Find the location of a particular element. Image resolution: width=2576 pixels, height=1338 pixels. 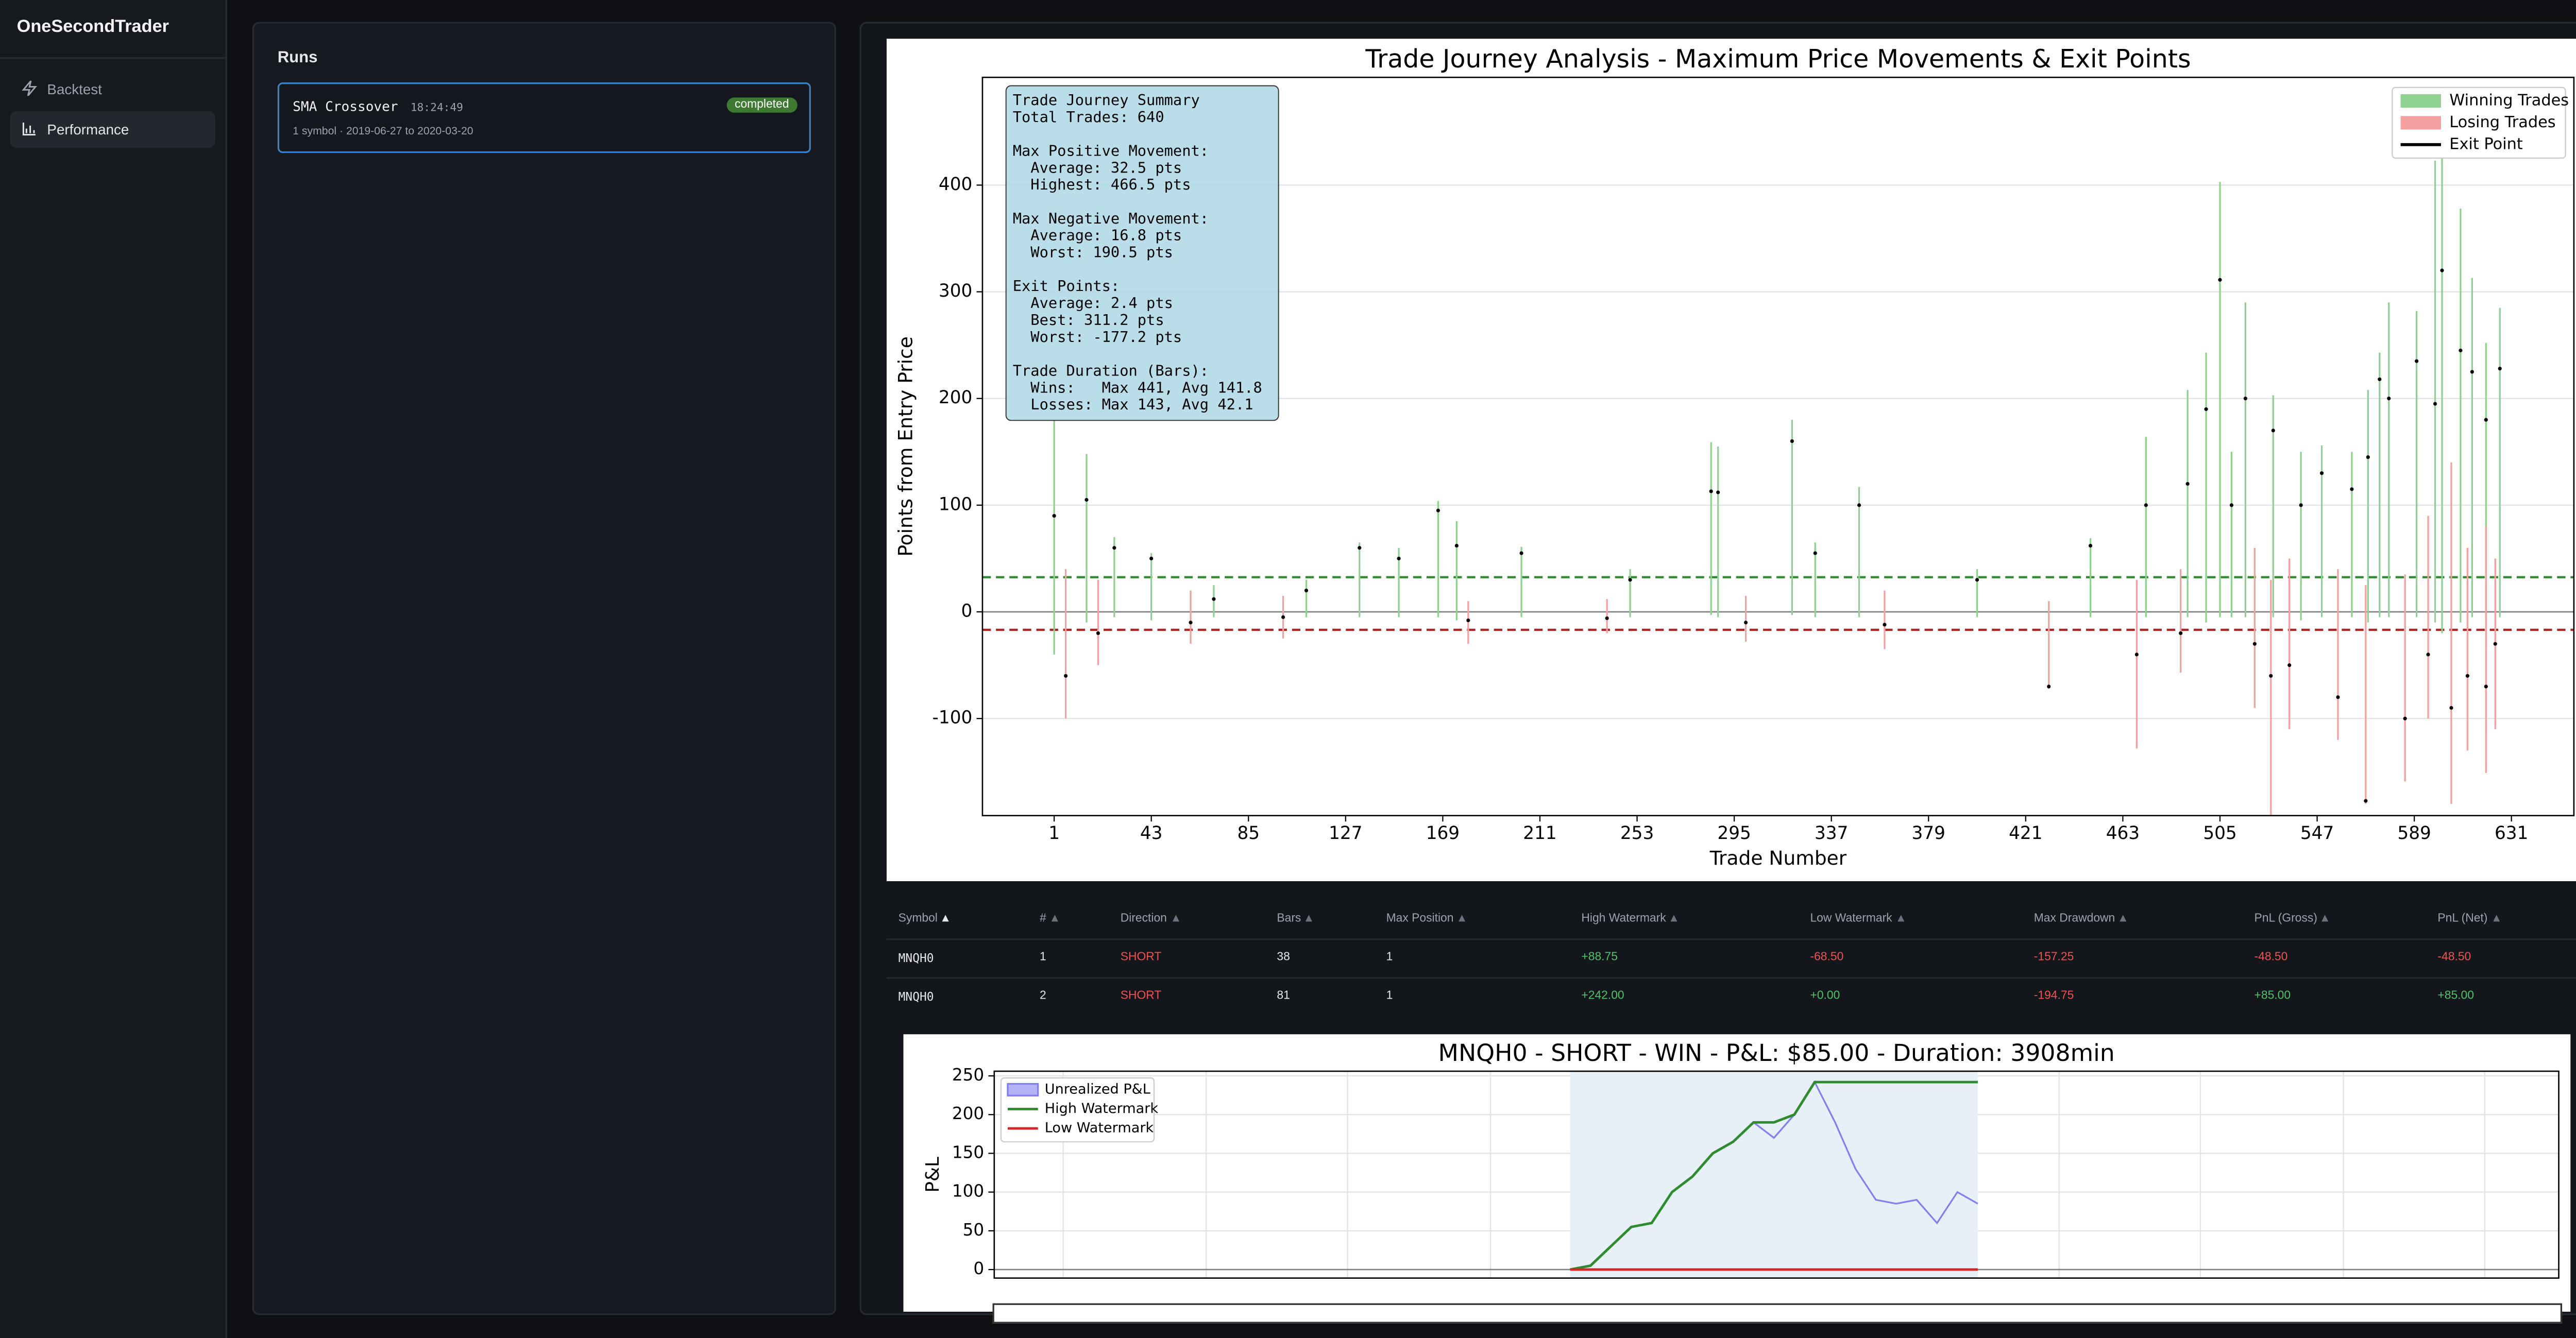

x-tick-label: 379 is located at coordinates (1928, 833).